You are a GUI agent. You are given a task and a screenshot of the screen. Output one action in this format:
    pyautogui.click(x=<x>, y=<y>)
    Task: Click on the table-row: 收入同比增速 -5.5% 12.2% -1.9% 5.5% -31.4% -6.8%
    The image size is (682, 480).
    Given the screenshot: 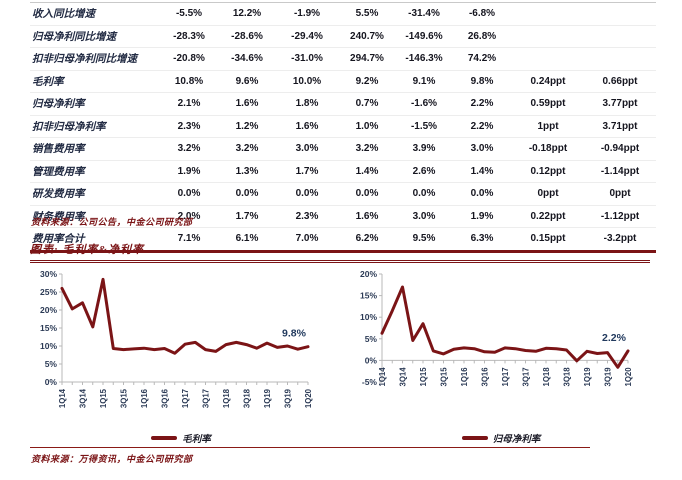 What is the action you would take?
    pyautogui.click(x=343, y=14)
    